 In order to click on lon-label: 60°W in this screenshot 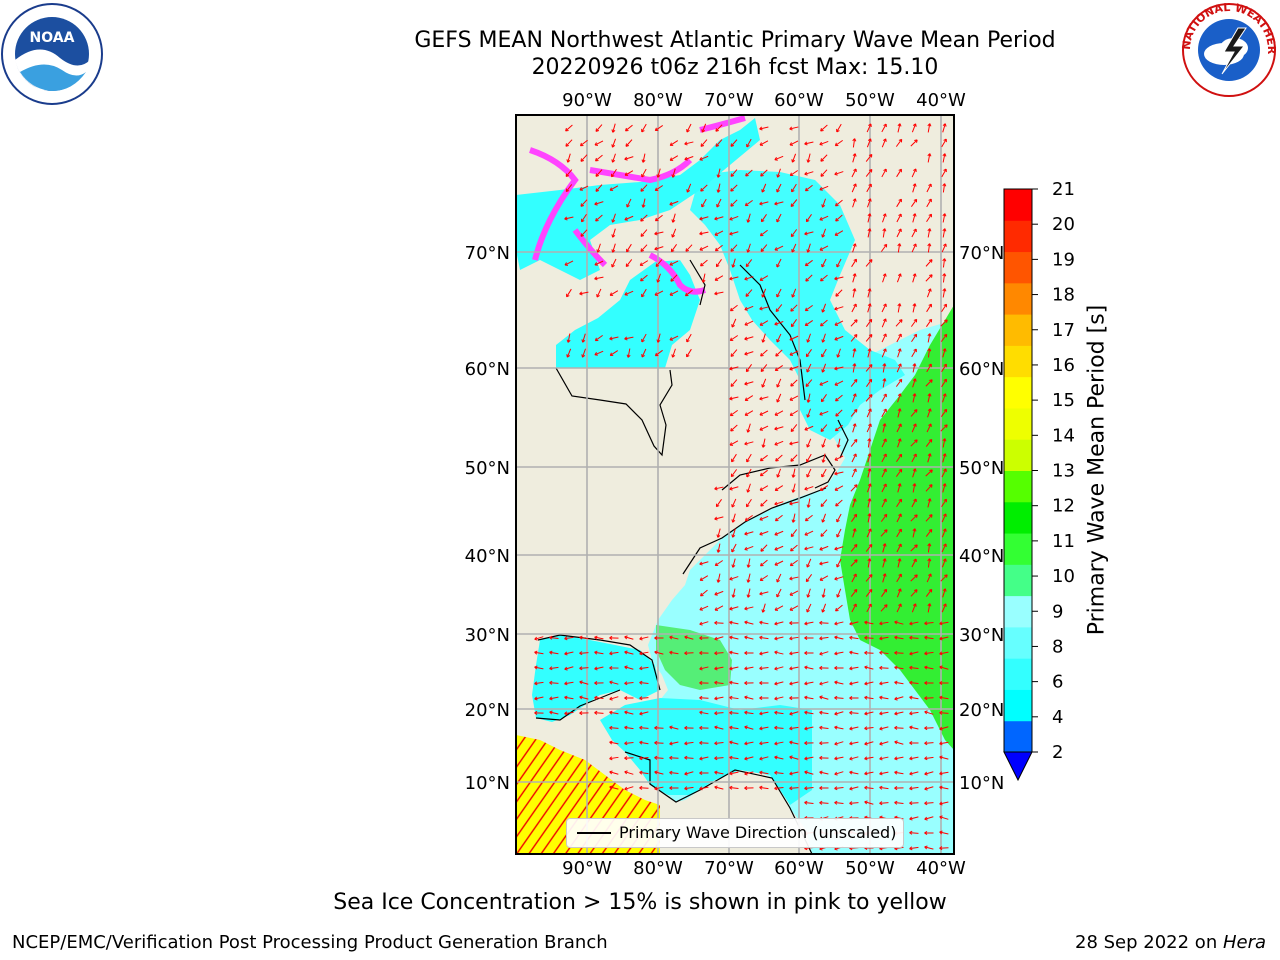, I will do `click(799, 100)`.